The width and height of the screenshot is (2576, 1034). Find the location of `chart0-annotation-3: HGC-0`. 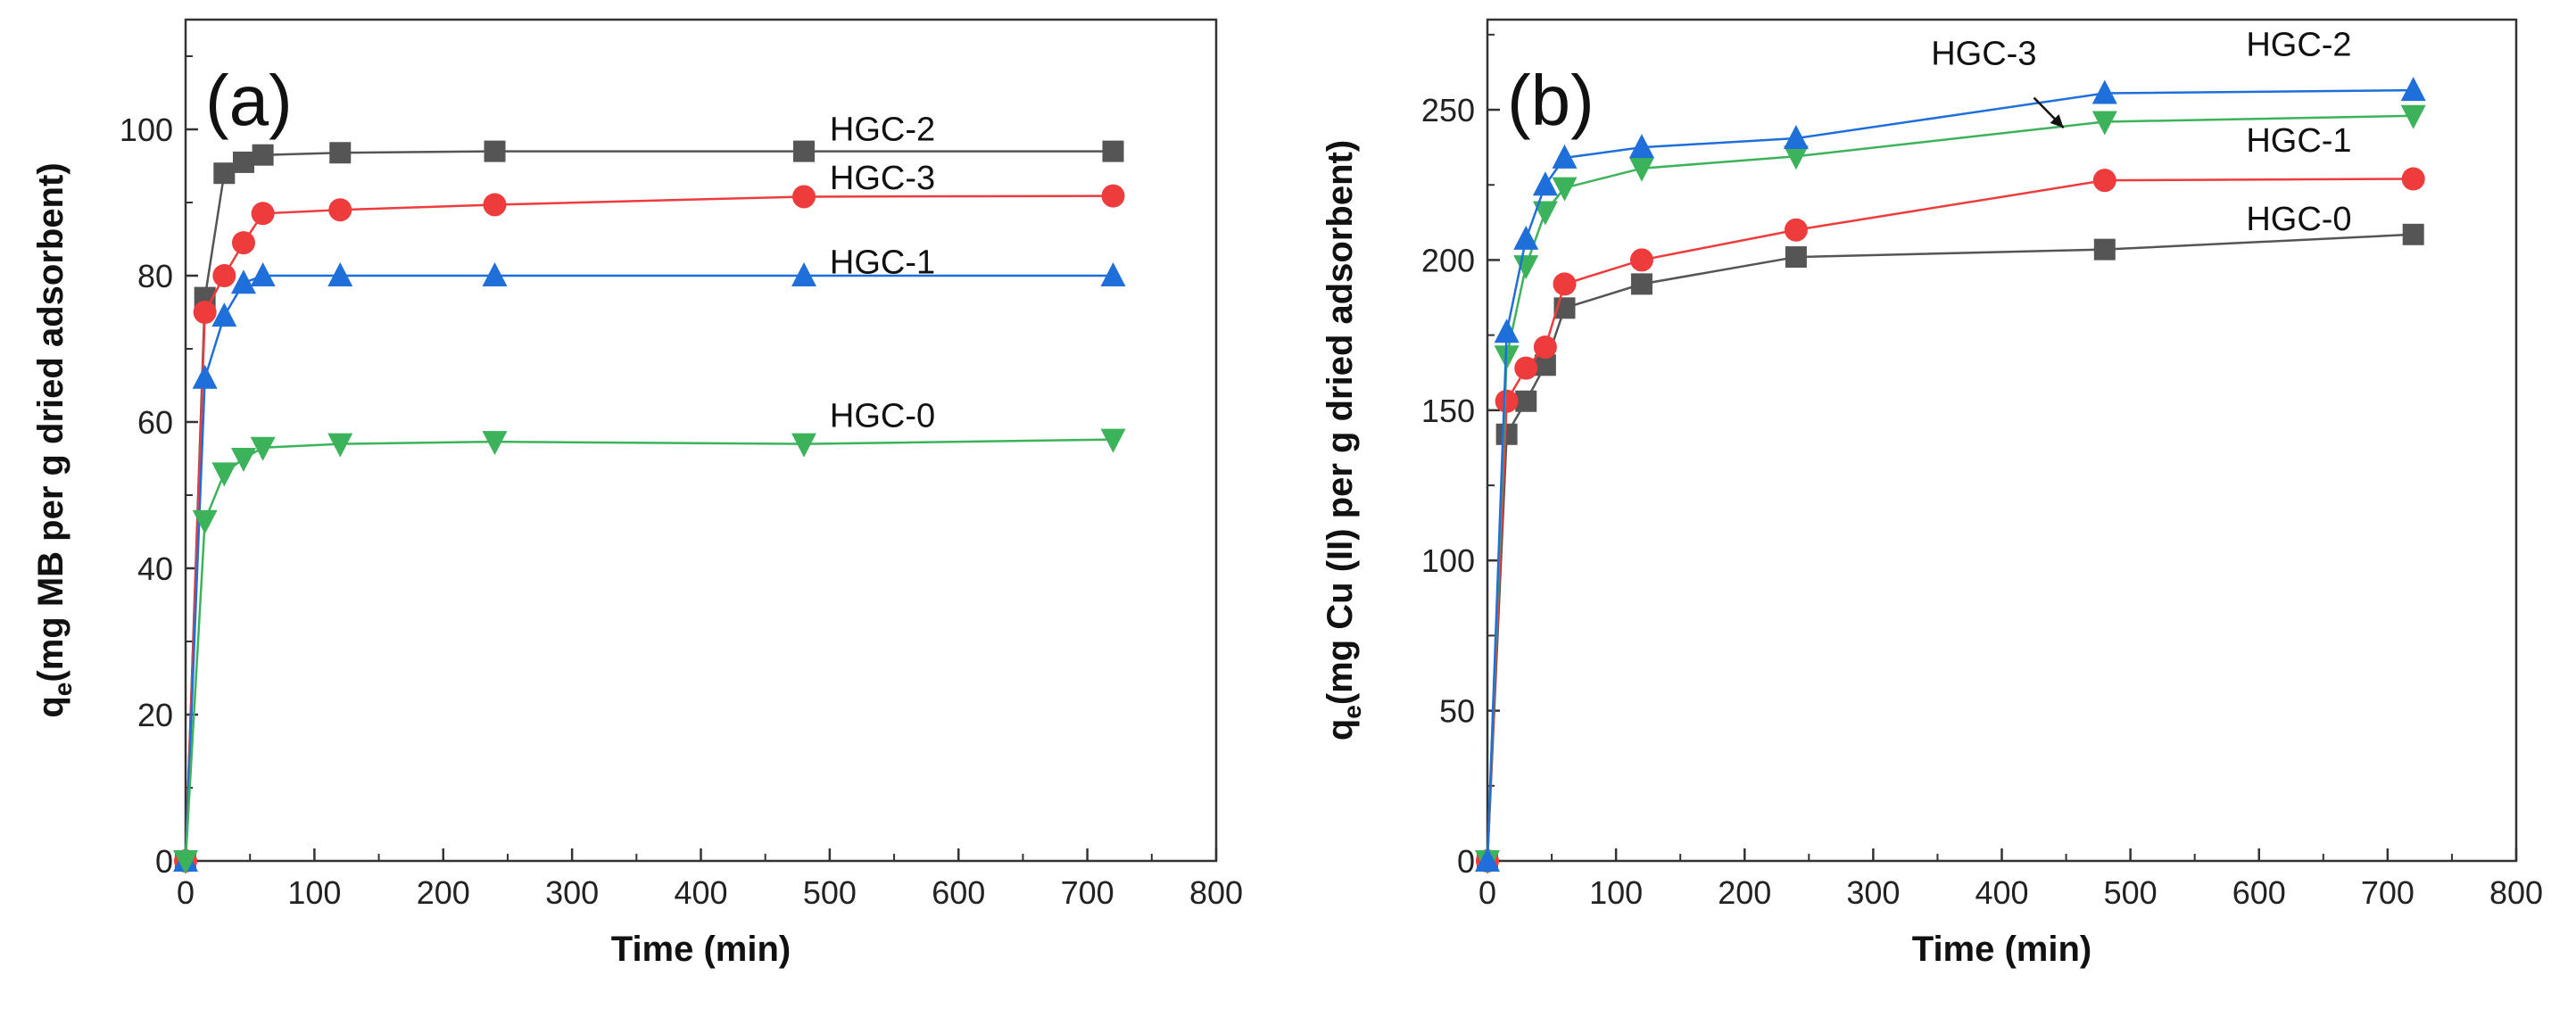

chart0-annotation-3: HGC-0 is located at coordinates (882, 416).